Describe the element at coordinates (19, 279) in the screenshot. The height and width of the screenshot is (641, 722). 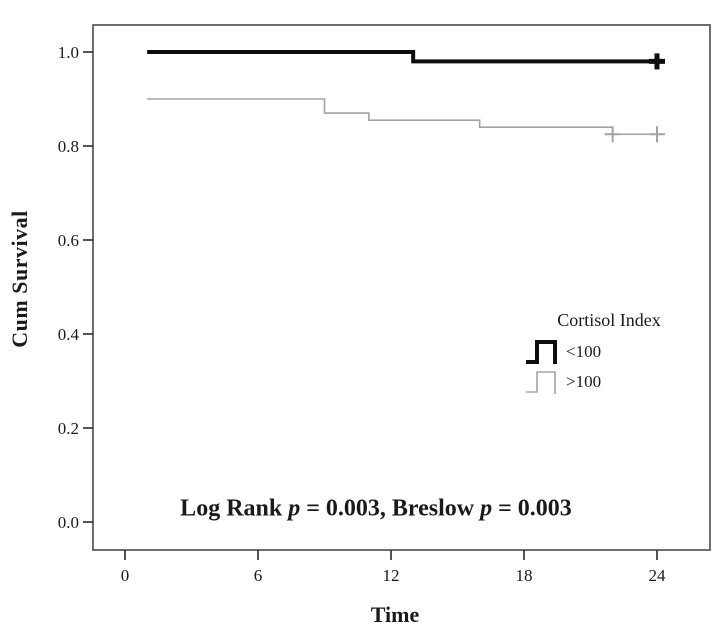
I see `y-axis-label: Cum Survival` at that location.